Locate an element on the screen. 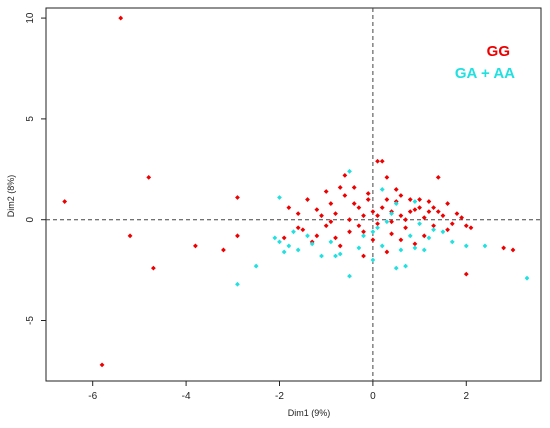 The image size is (550, 428). legend-entry-gg: GG is located at coordinates (498, 51).